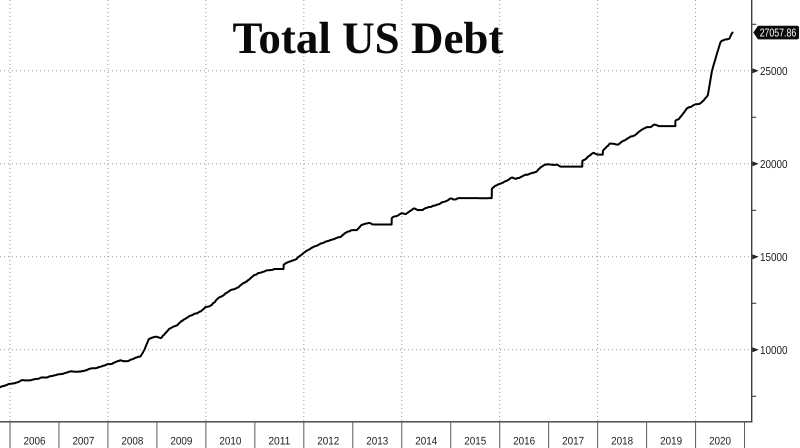  What do you see at coordinates (377, 442) in the screenshot?
I see `x-tick-label: 2013` at bounding box center [377, 442].